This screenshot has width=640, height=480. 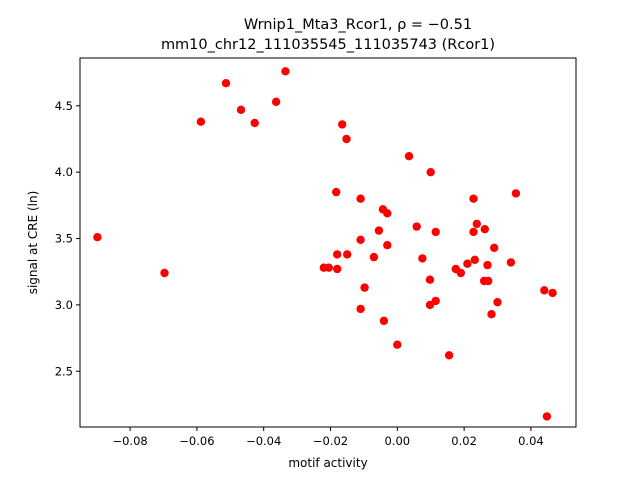 What do you see at coordinates (358, 25) in the screenshot?
I see `chart-title-line-1: Wrnip1_Mta3_Rcor1, ρ = −0.51` at bounding box center [358, 25].